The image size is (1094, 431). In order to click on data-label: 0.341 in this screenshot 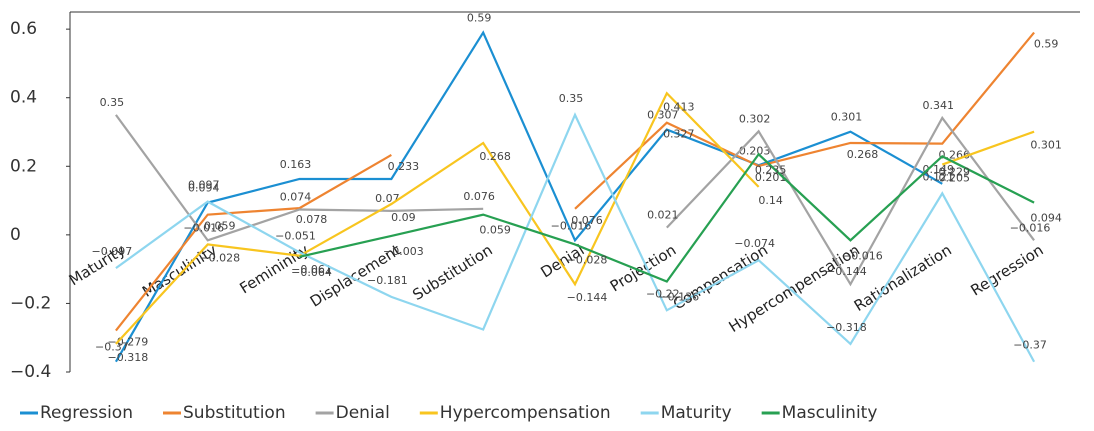, I will do `click(939, 105)`.